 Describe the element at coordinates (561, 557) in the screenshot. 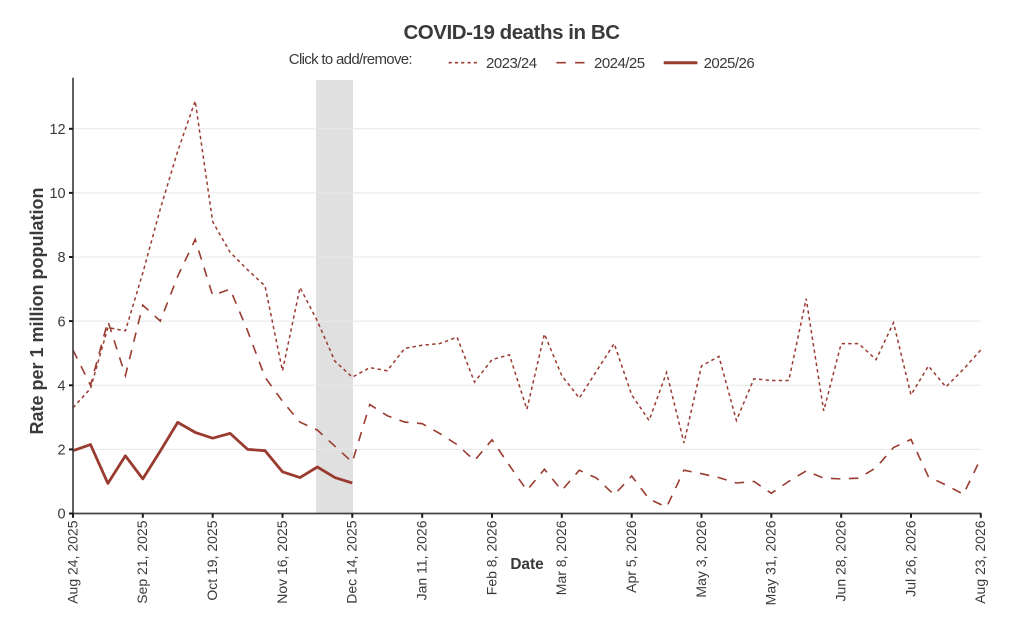

I see `svg-text: Mar 8, 2026` at that location.